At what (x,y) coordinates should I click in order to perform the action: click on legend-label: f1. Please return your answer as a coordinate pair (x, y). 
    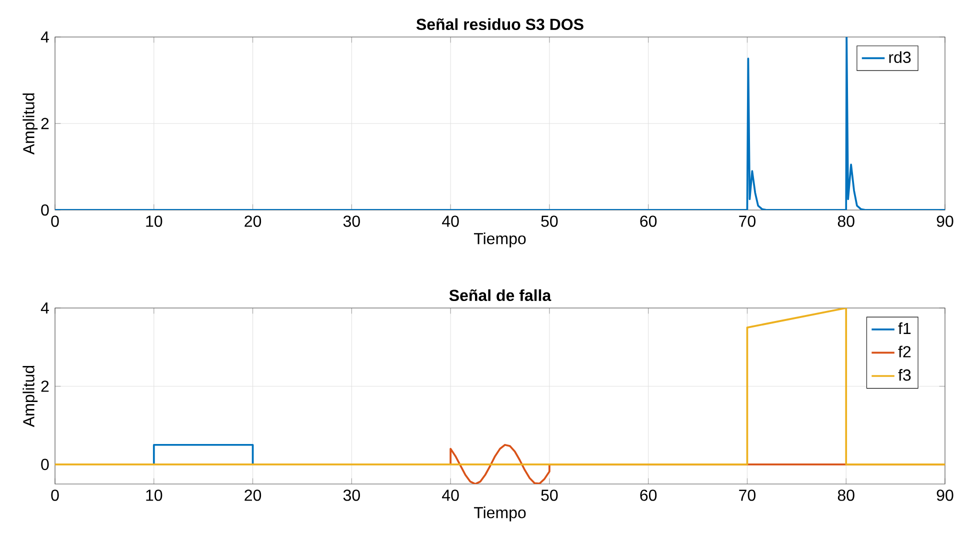
    Looking at the image, I should click on (904, 328).